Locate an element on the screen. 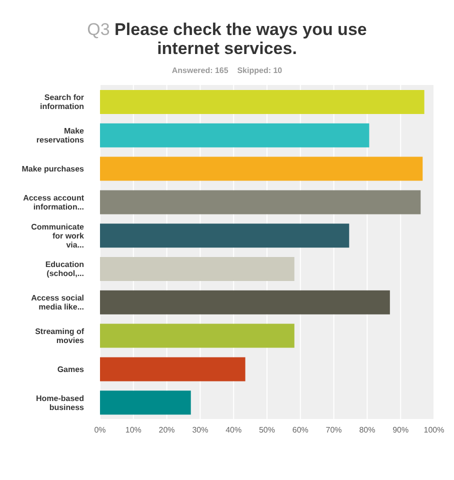  x-tick-label: 20% is located at coordinates (166, 430).